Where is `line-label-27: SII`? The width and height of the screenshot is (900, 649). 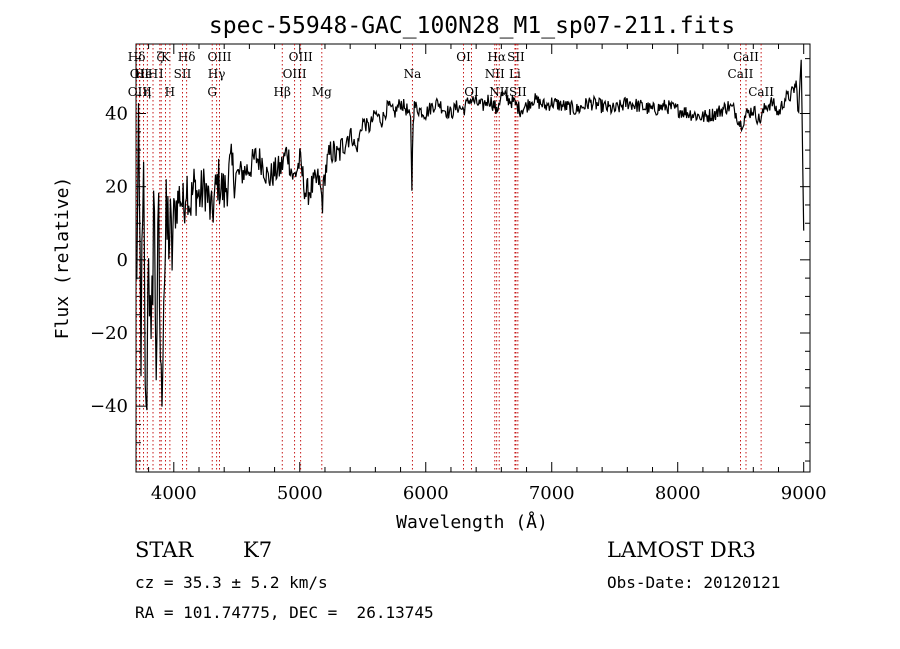 line-label-27: SII is located at coordinates (518, 92).